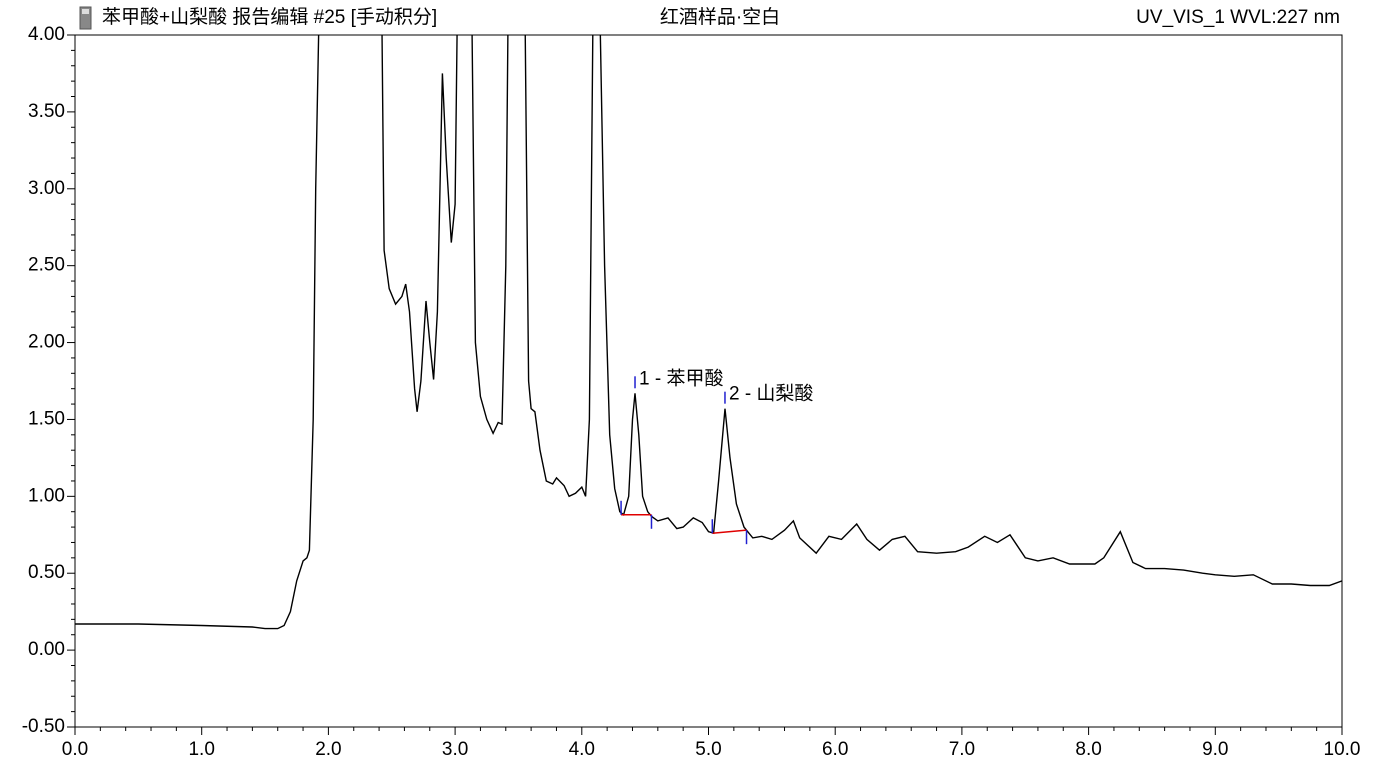 Image resolution: width=1384 pixels, height=771 pixels. I want to click on x-tick-label: 3.0, so click(455, 749).